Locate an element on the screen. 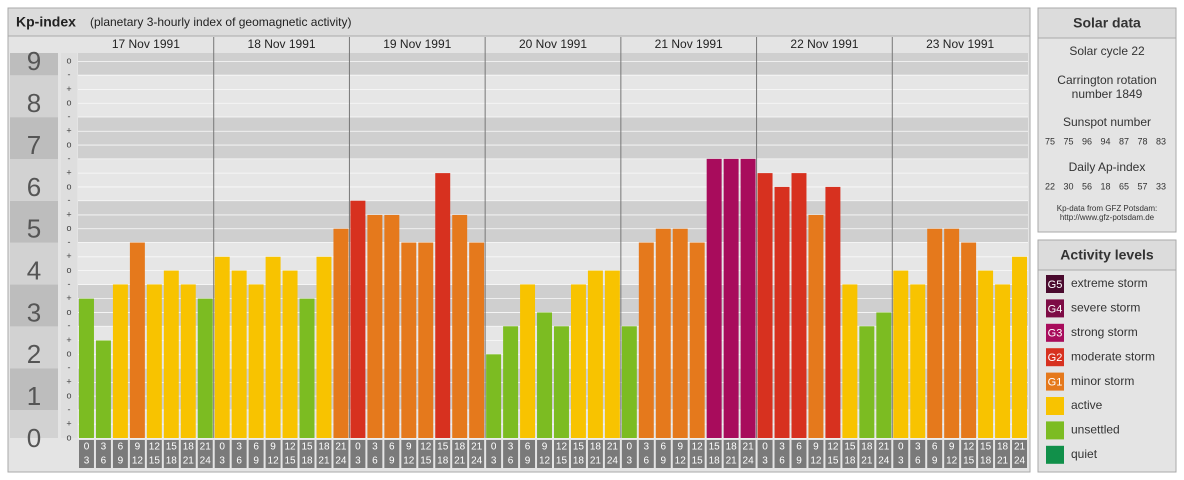 Image resolution: width=1184 pixels, height=480 pixels. minor-tick-label: + is located at coordinates (68, 256).